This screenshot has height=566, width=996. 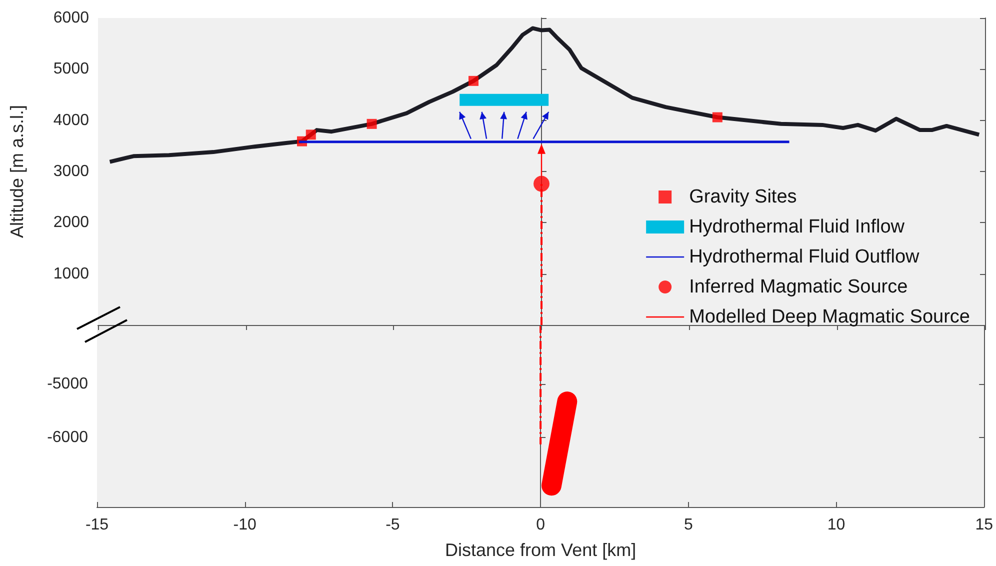 I want to click on x-tick-label: 0, so click(x=541, y=525).